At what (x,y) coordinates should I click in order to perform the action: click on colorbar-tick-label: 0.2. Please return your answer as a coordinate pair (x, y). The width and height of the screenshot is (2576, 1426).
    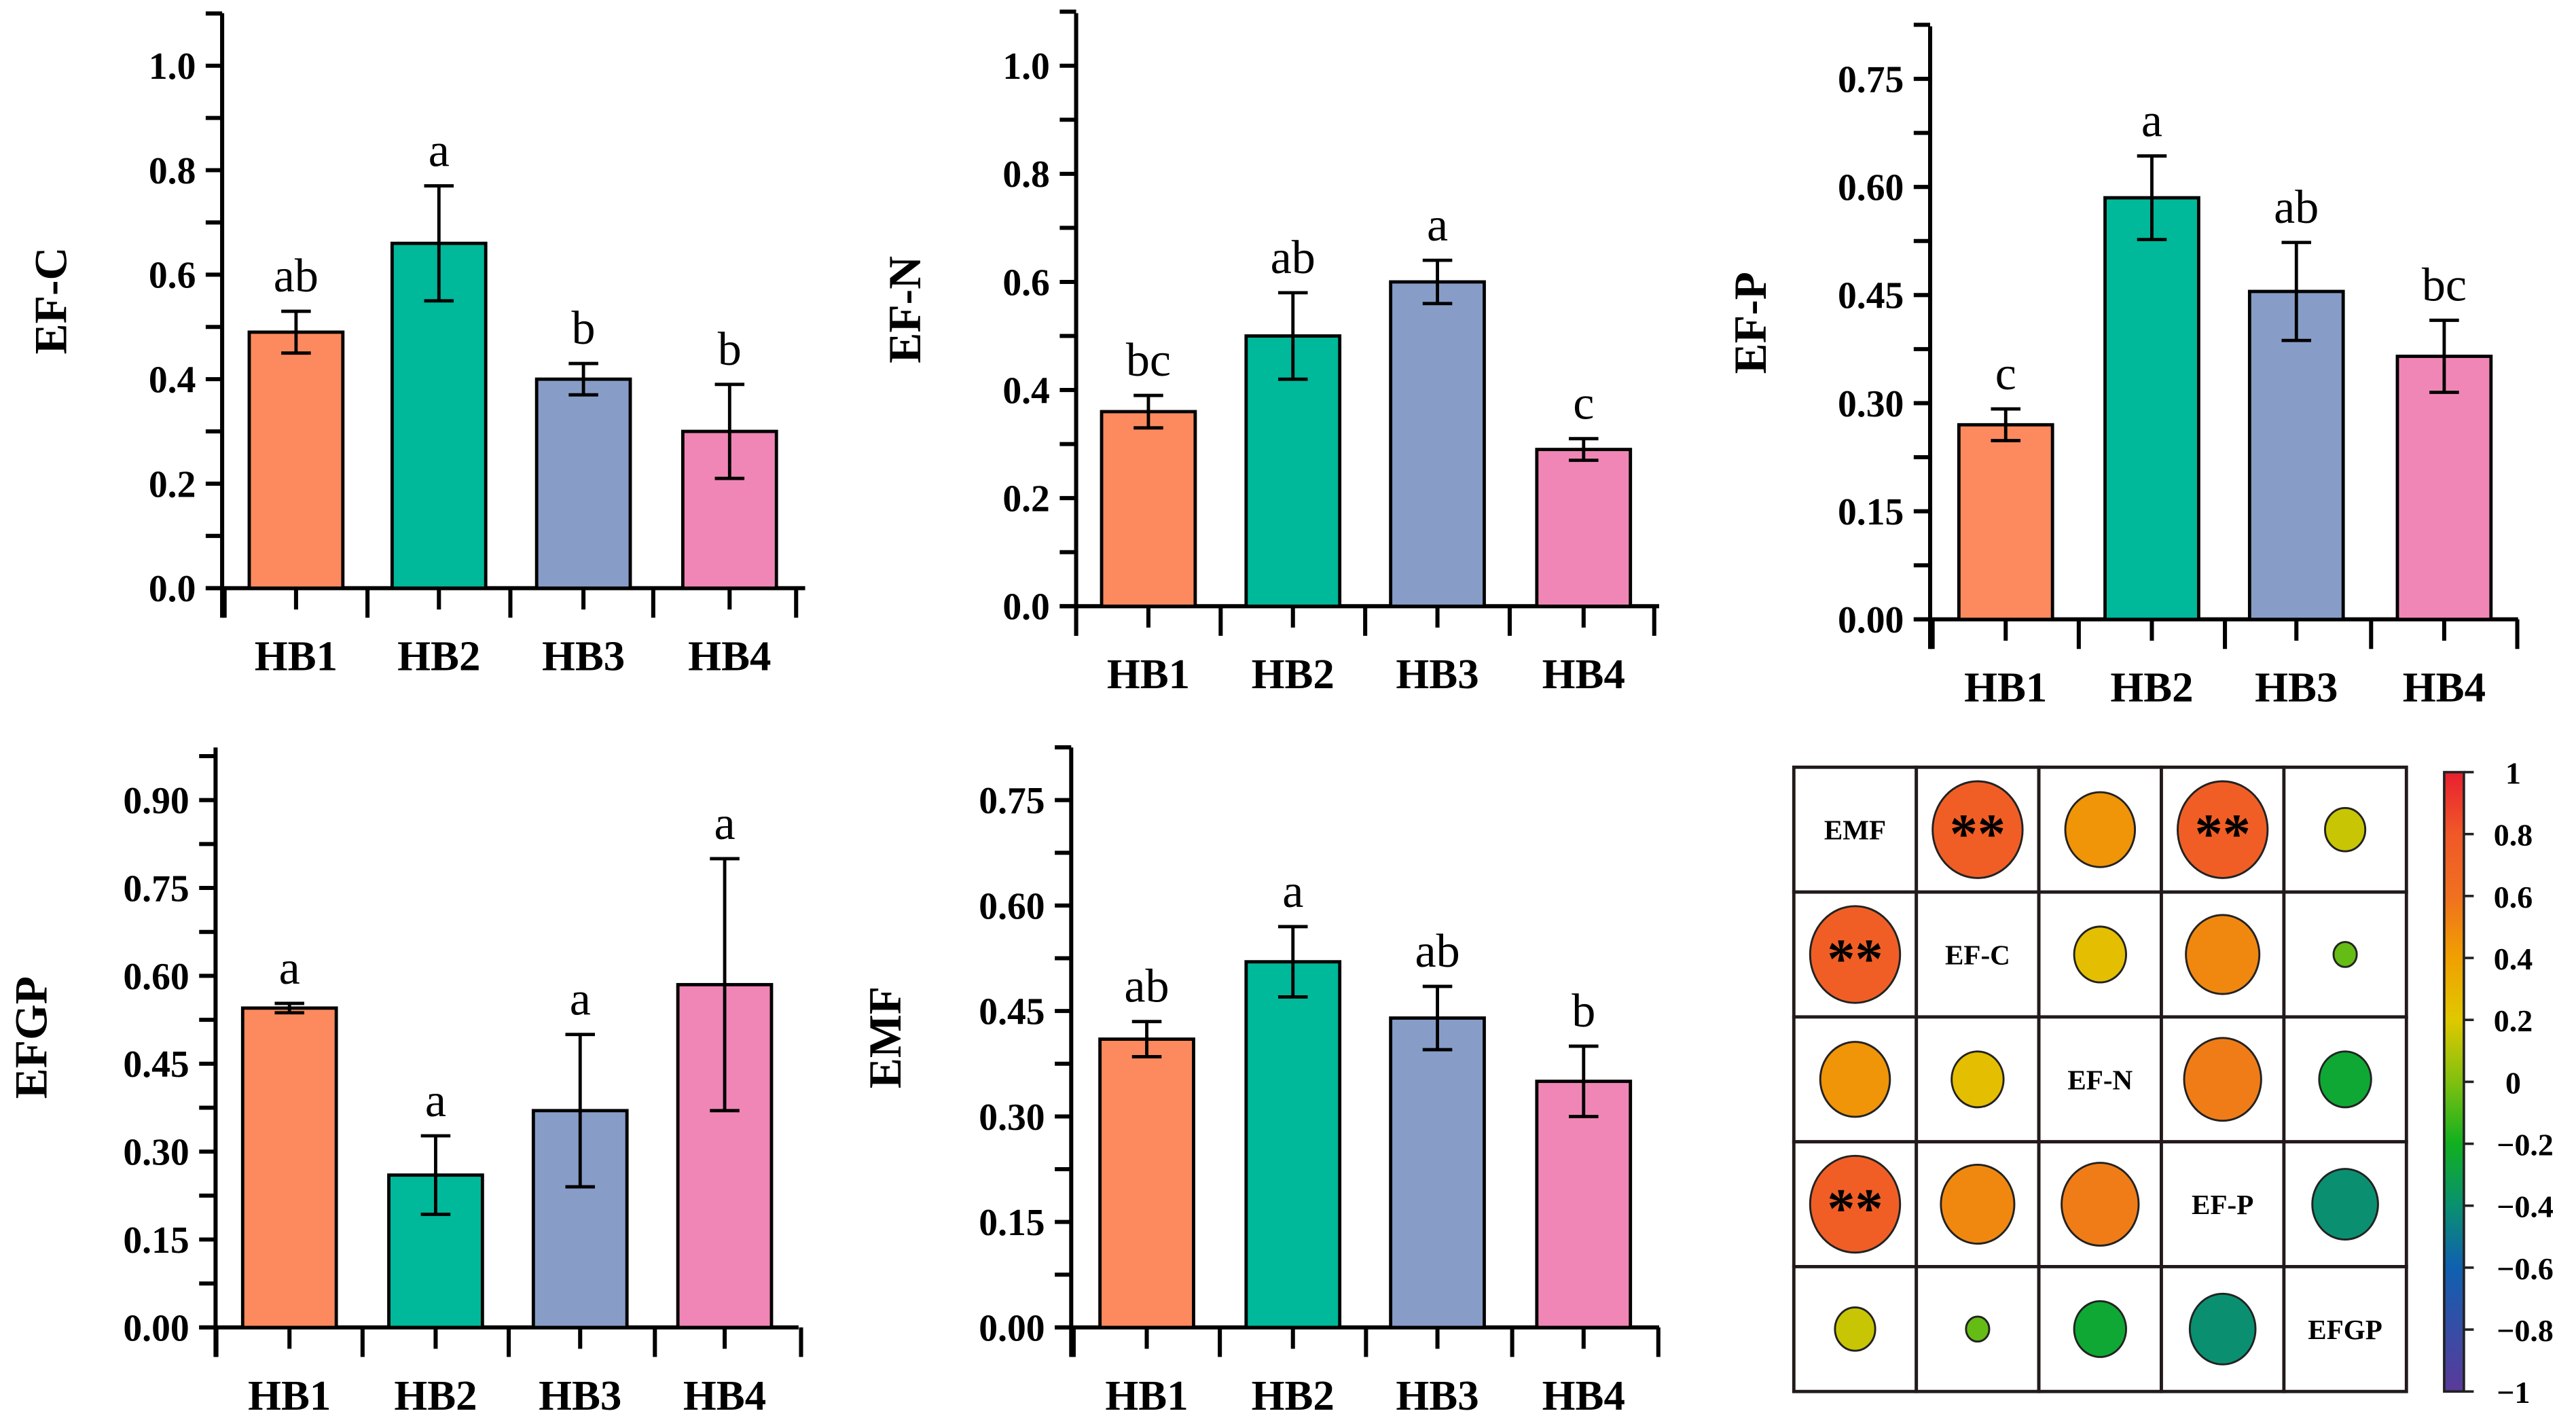
    Looking at the image, I should click on (2513, 1020).